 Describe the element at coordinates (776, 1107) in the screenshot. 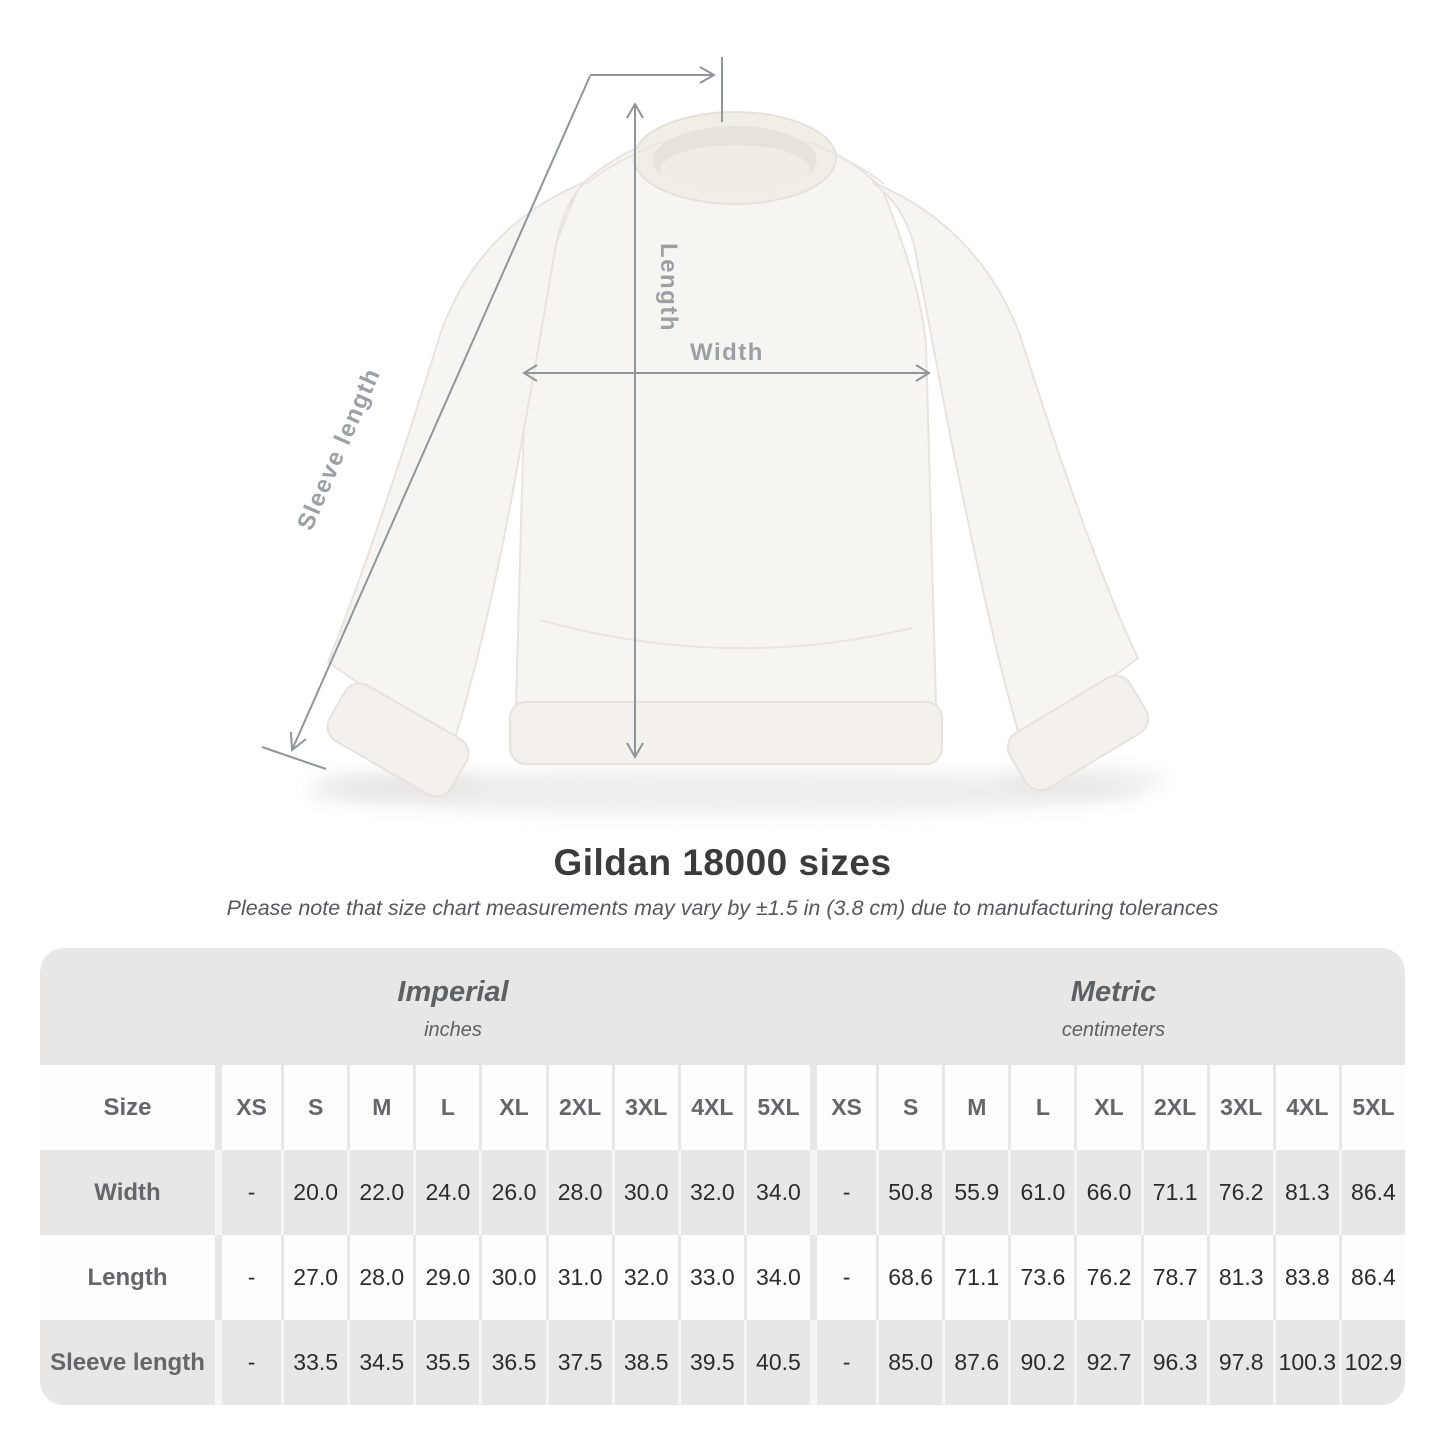

I see `size-column-header-imperial-5xl: 5XL` at that location.